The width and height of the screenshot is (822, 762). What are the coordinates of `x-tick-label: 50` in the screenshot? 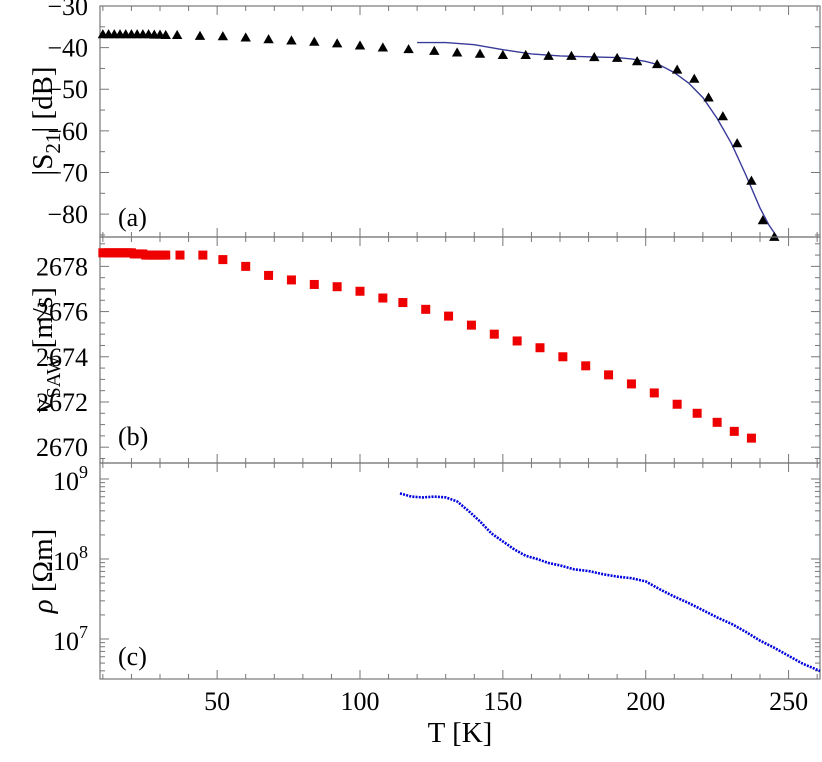 It's located at (217, 701).